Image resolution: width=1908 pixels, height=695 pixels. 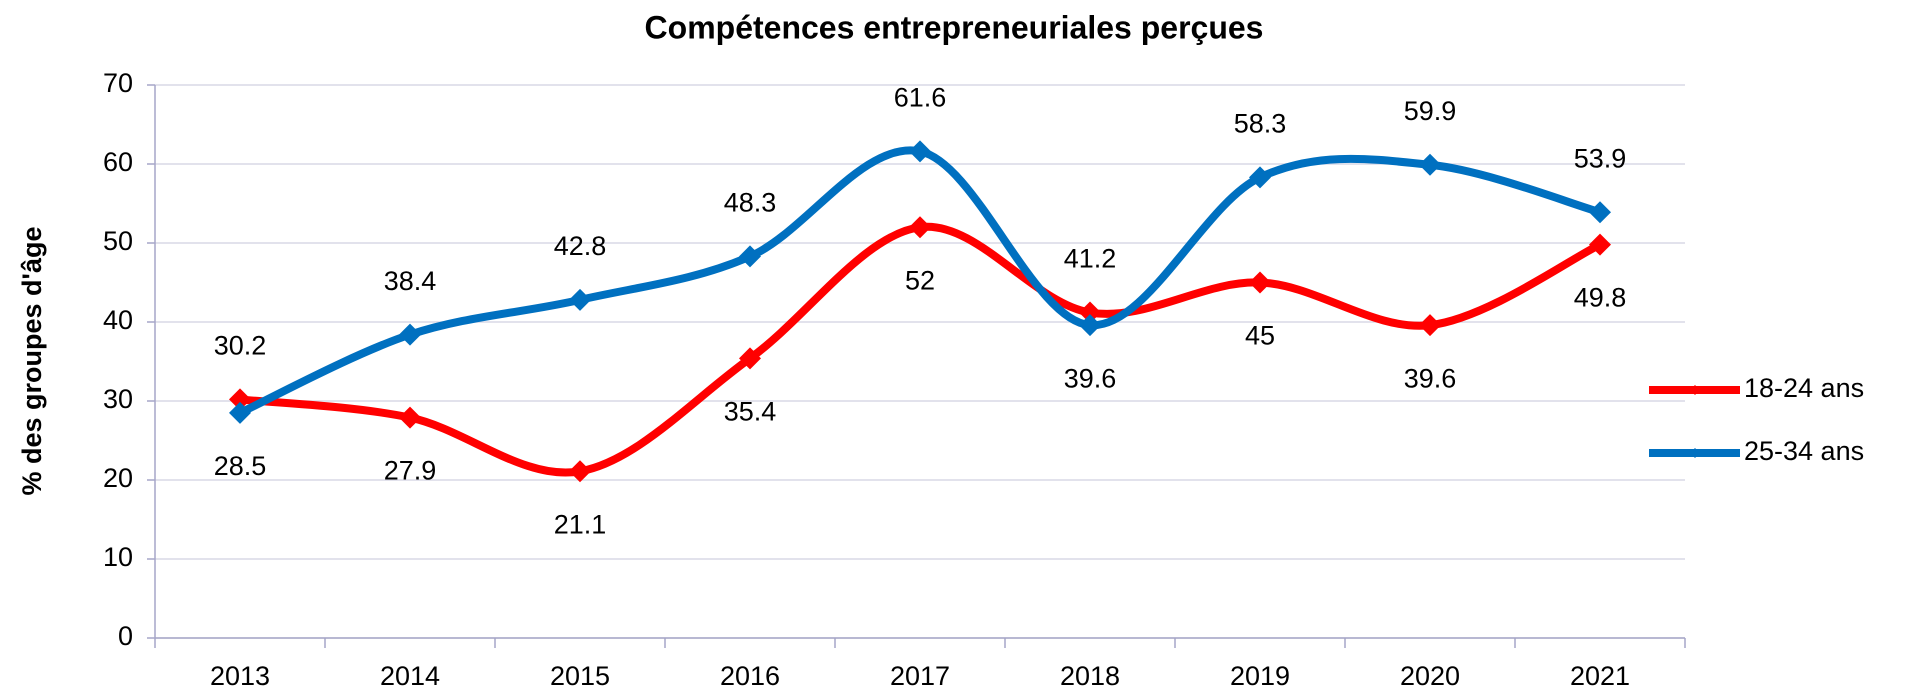 I want to click on data-label: 21.1, so click(x=580, y=524).